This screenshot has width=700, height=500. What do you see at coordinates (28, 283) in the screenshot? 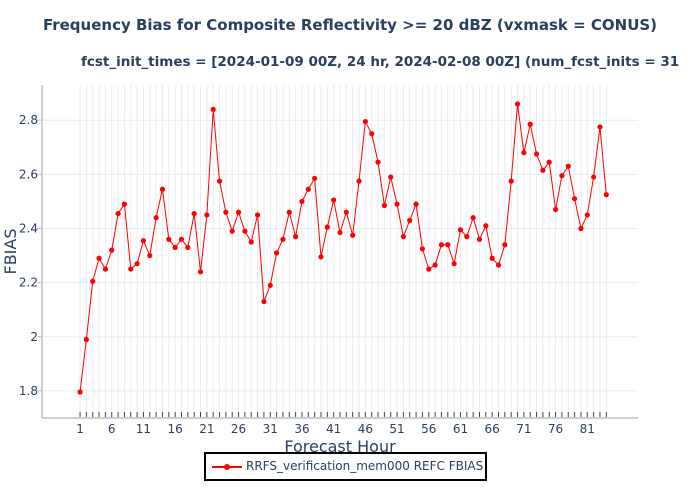
I see `y-tick-label: 2.2` at bounding box center [28, 283].